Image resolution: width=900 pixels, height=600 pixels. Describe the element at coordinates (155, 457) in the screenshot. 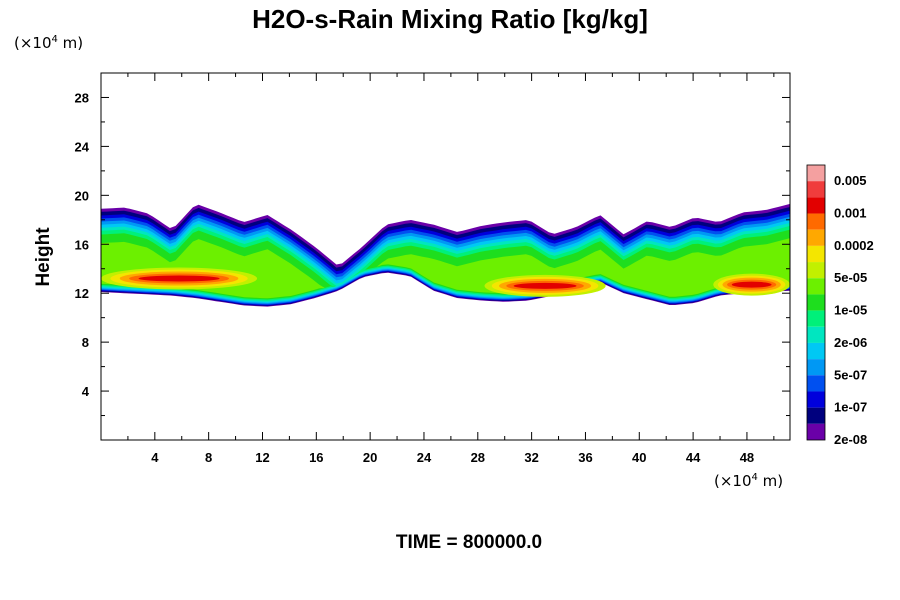

I see `x-tick-label: 4` at that location.